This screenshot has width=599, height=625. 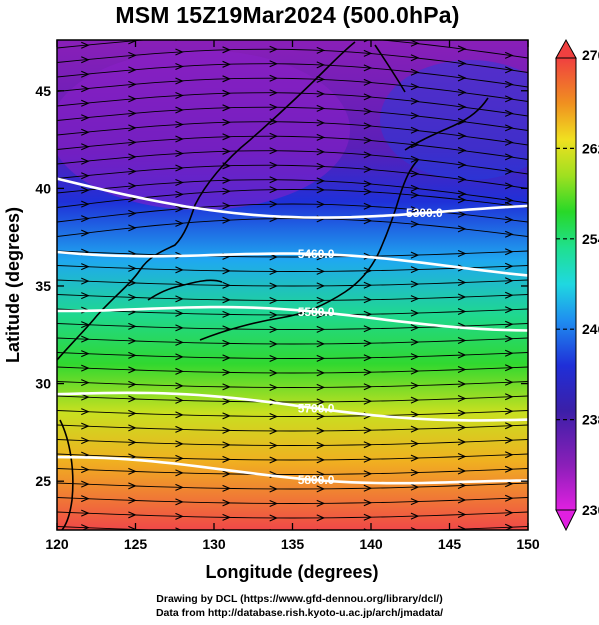 What do you see at coordinates (566, 284) in the screenshot?
I see `colorbar-scale` at bounding box center [566, 284].